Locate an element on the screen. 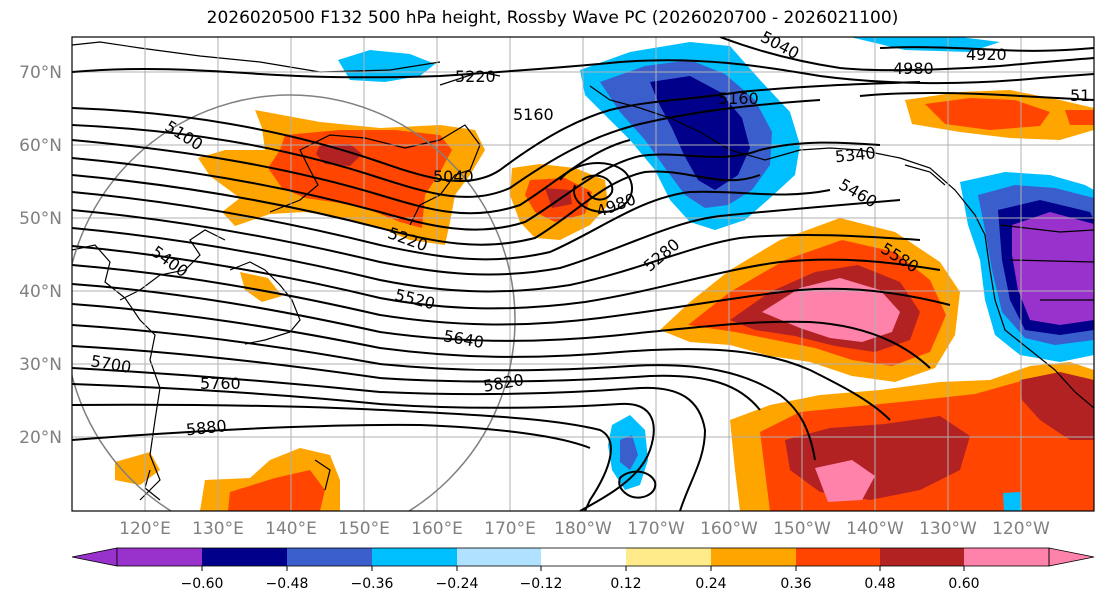 This screenshot has height=604, width=1105. colorbar-tick-label: −0.60 is located at coordinates (202, 584).